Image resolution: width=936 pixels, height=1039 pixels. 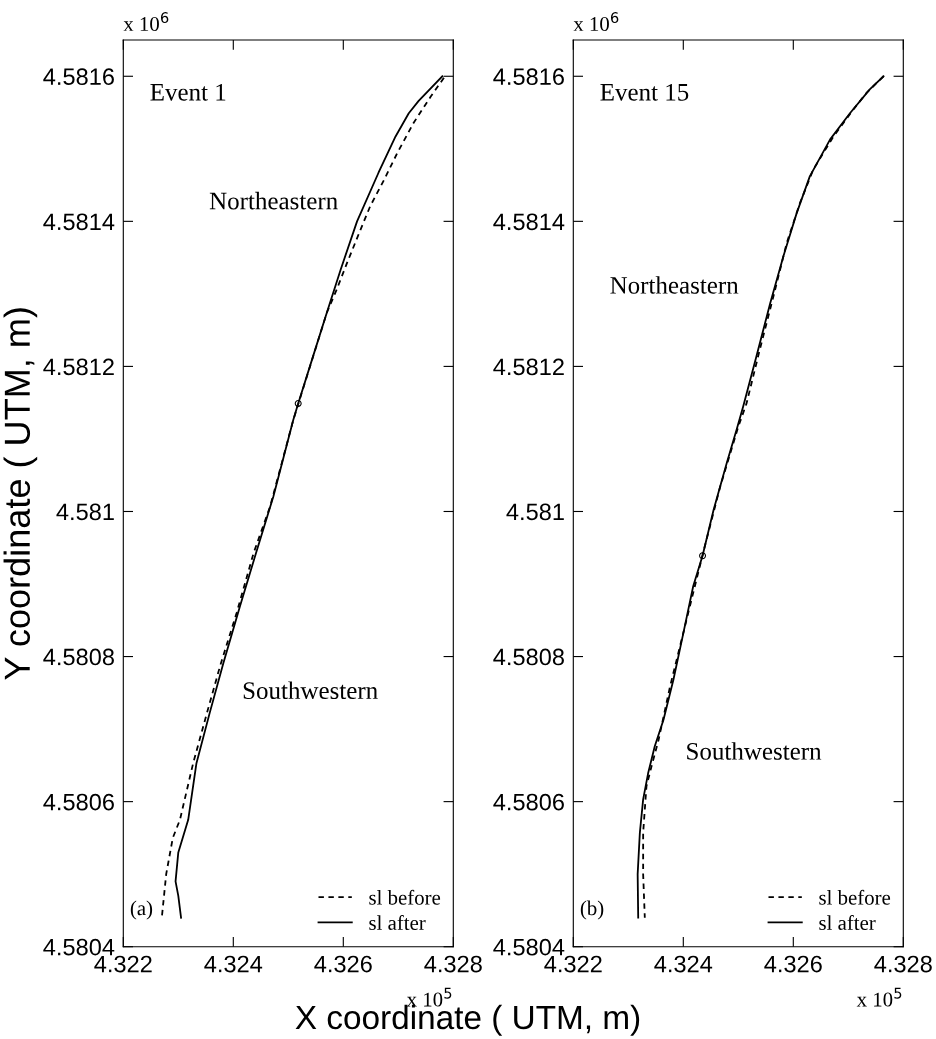 What do you see at coordinates (20, 494) in the screenshot?
I see `y-axis-title: Y coordinate ( UTM, m)` at bounding box center [20, 494].